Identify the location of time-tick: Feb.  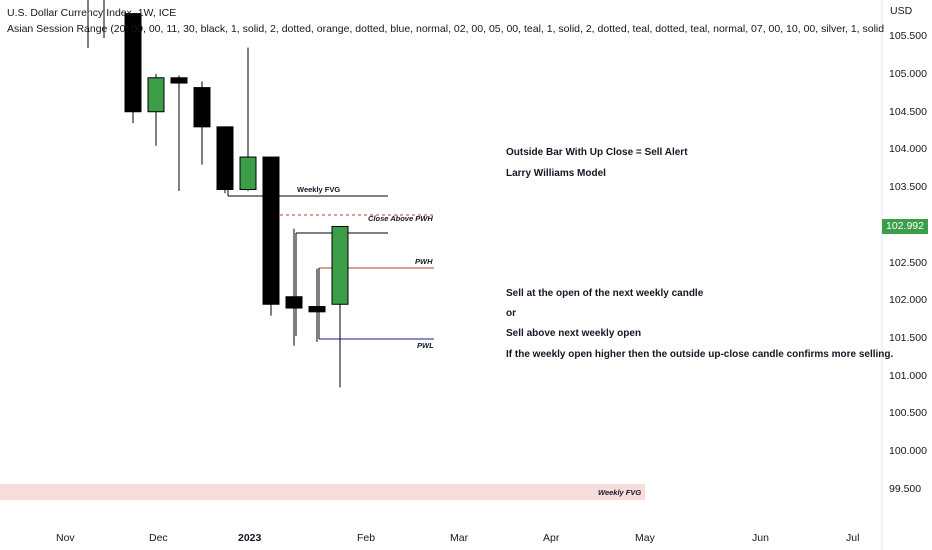
(366, 538).